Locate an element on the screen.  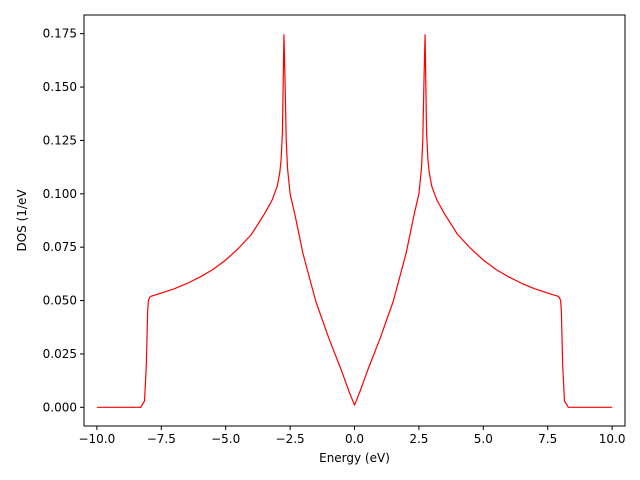
y-tick-label: 0.175 is located at coordinates (60, 34).